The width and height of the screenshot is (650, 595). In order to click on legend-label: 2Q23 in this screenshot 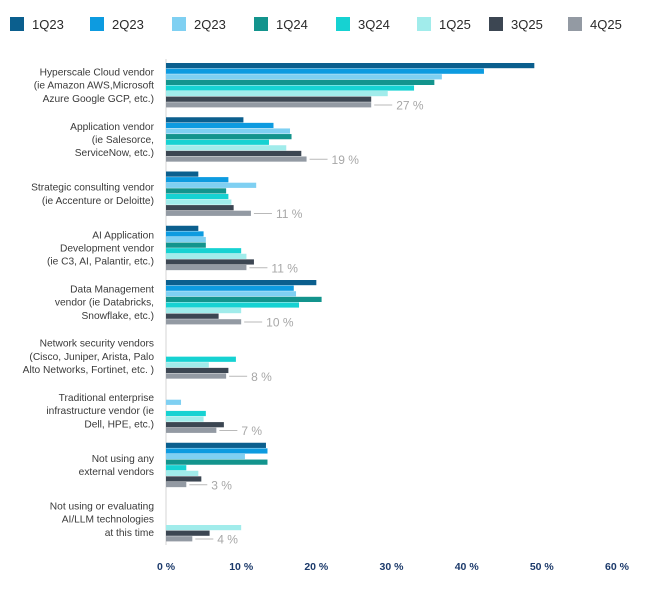, I will do `click(128, 24)`.